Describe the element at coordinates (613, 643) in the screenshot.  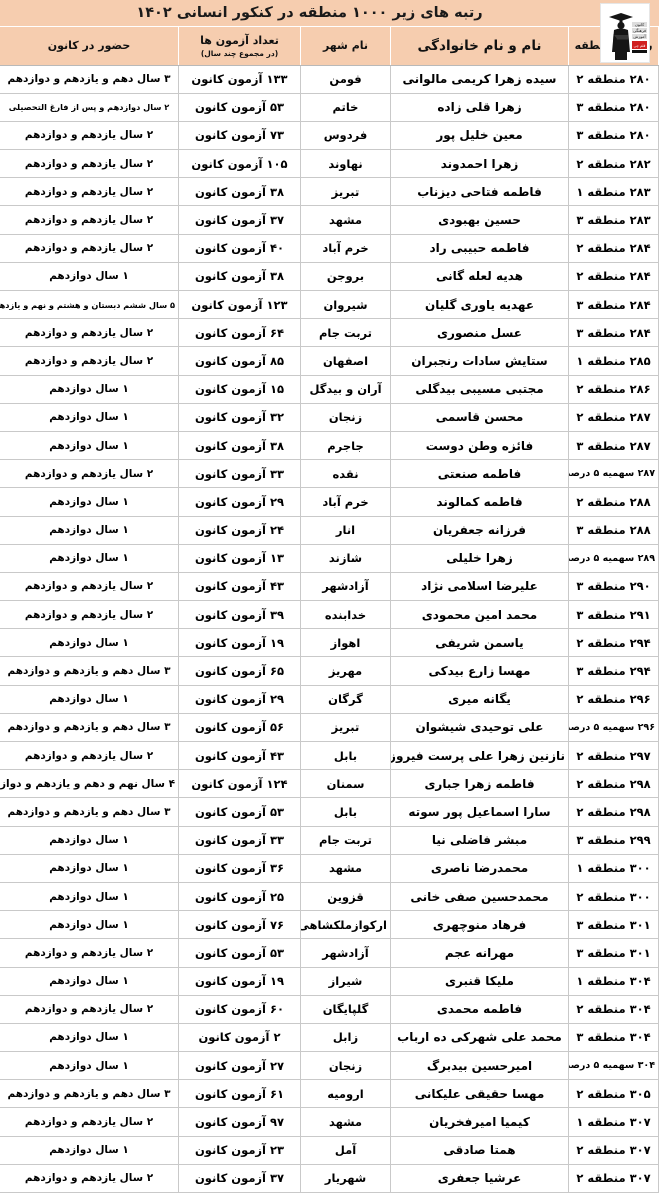
I see `cell-rank: ۲۹۴ منطقه ۲` at that location.